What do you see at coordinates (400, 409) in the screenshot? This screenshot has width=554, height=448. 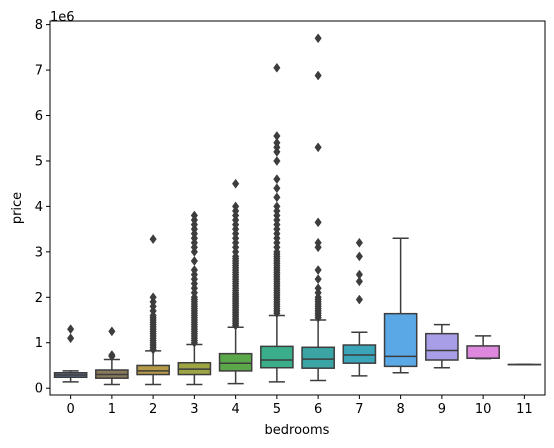 I see `x-tick-label: 8` at bounding box center [400, 409].